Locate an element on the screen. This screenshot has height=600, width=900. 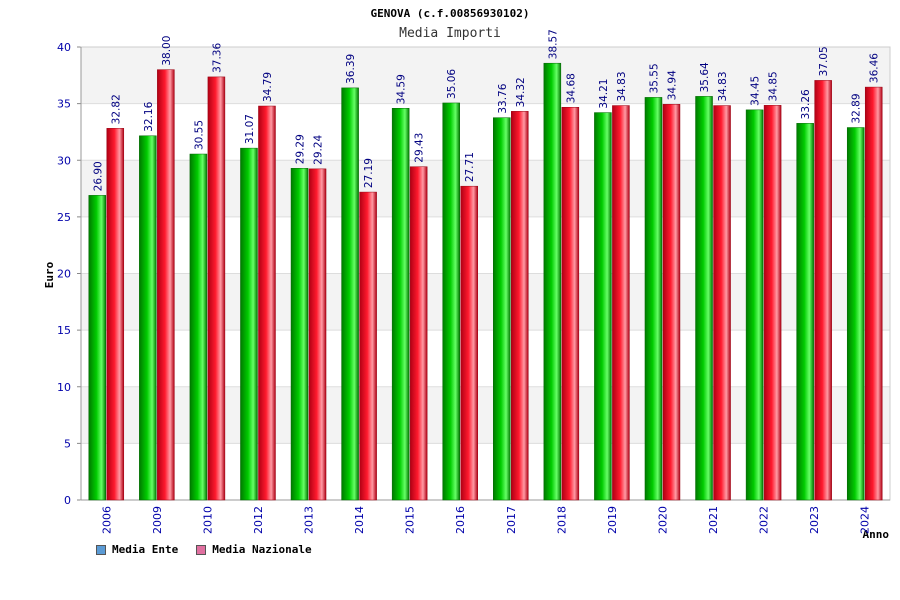
data-label-media-nazionale-2009: 38.00 is located at coordinates (167, 51).